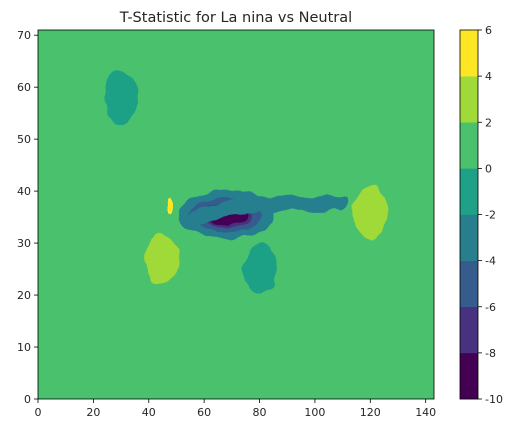  What do you see at coordinates (235, 18) in the screenshot?
I see `chart-title: T-Statistic for La nina vs Neutral` at bounding box center [235, 18].